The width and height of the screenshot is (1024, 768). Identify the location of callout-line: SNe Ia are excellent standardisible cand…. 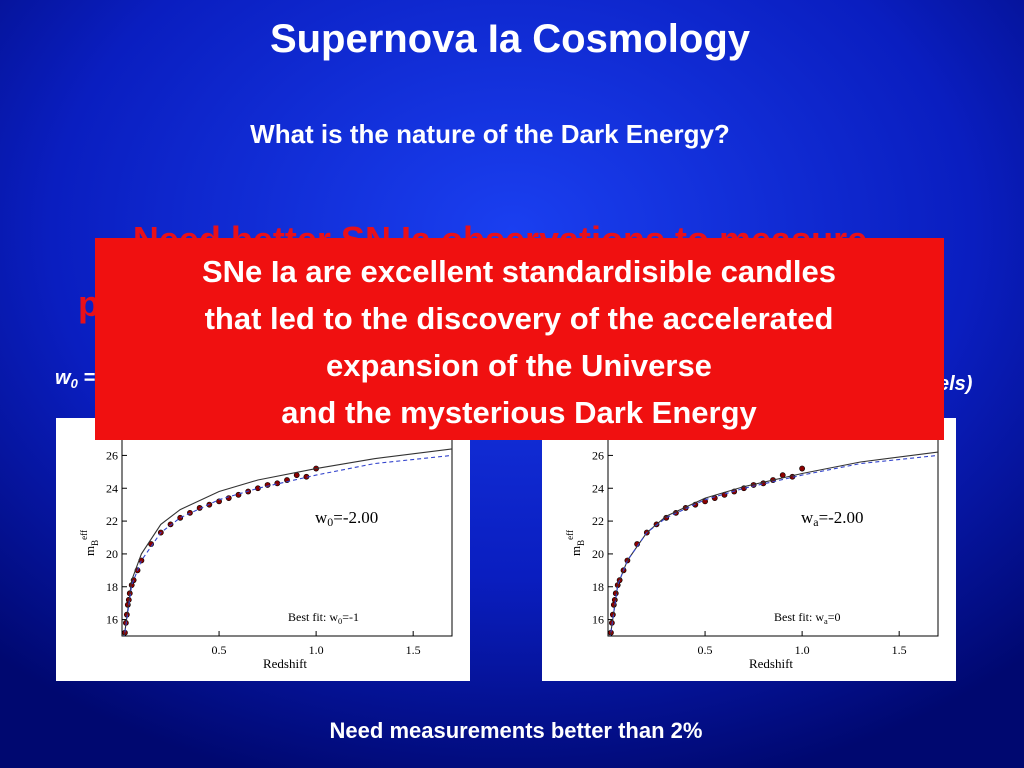
(519, 271).